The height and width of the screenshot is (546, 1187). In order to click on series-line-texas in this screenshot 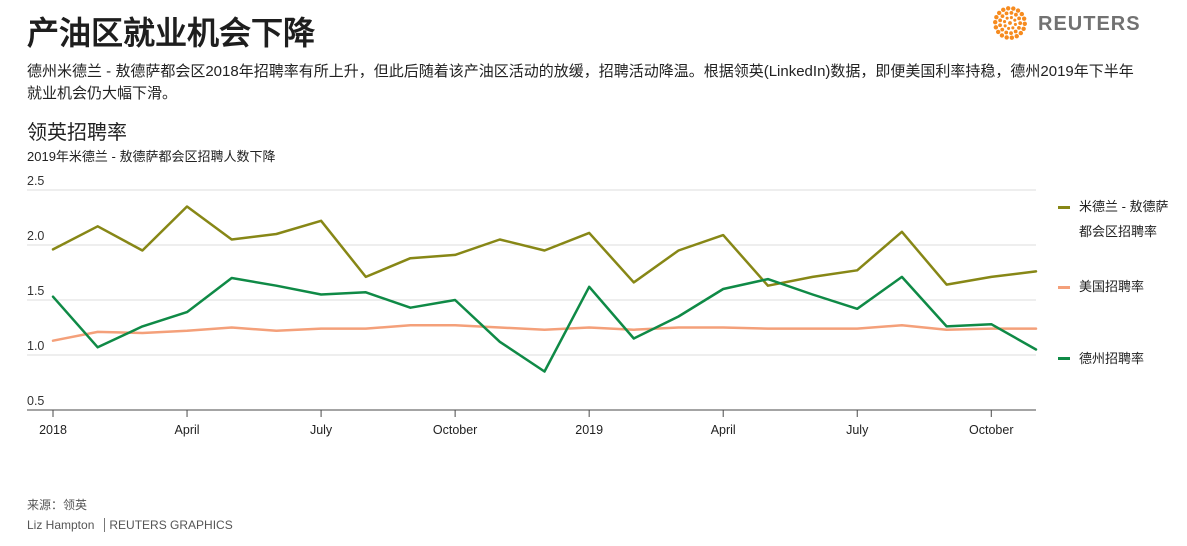, I will do `click(544, 324)`.